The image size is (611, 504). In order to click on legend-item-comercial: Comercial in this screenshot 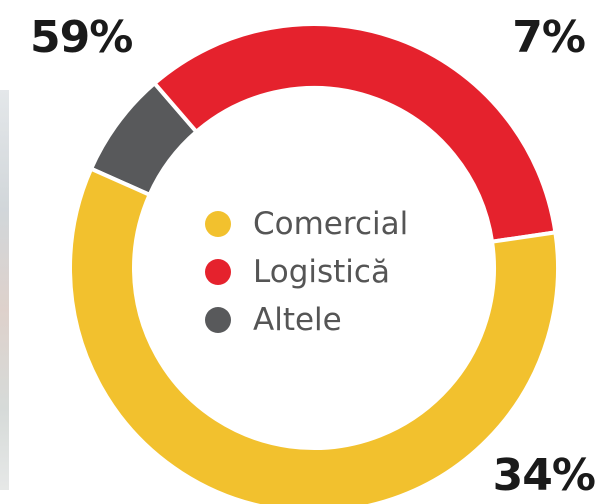, I will do `click(306, 224)`.